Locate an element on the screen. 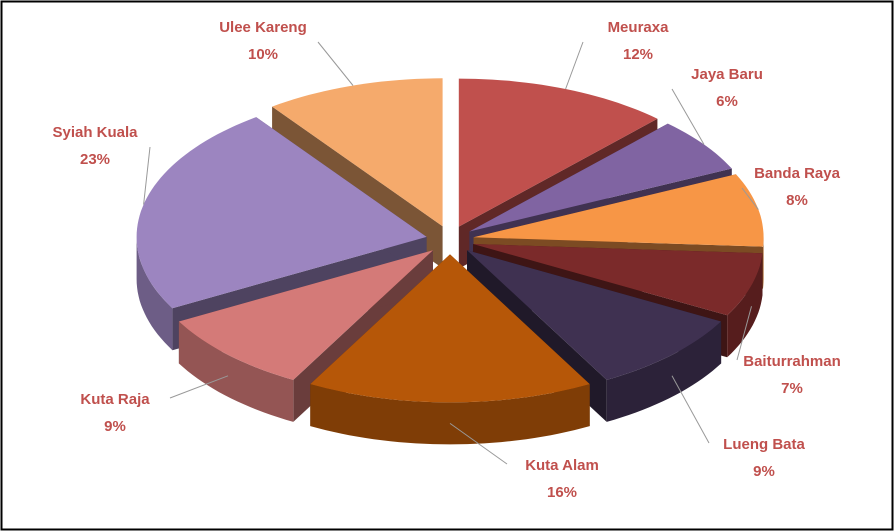 Image resolution: width=894 pixels, height=531 pixels. slice-label: Meuraxa is located at coordinates (639, 27).